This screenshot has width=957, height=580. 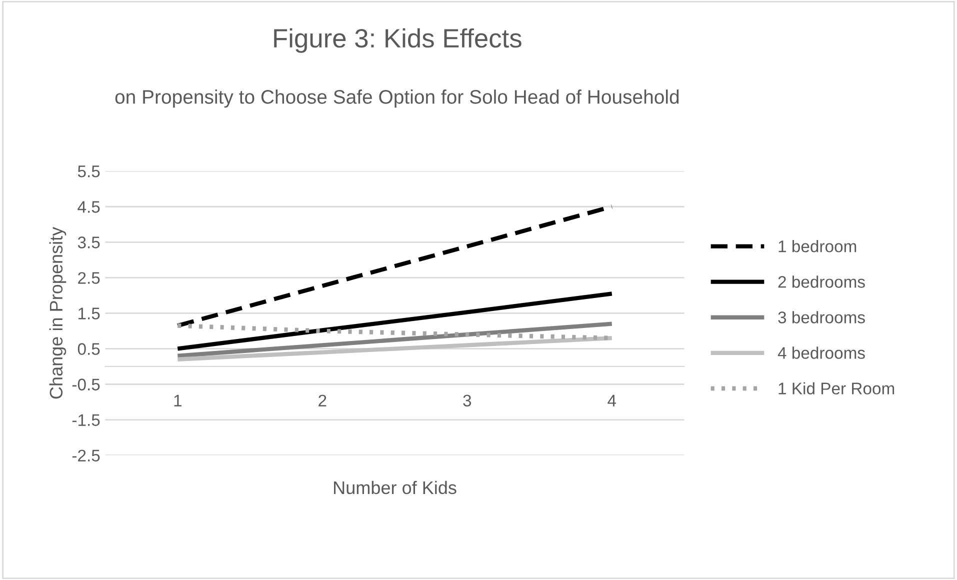 I want to click on y-tick-label: -2.5, so click(x=86, y=456).